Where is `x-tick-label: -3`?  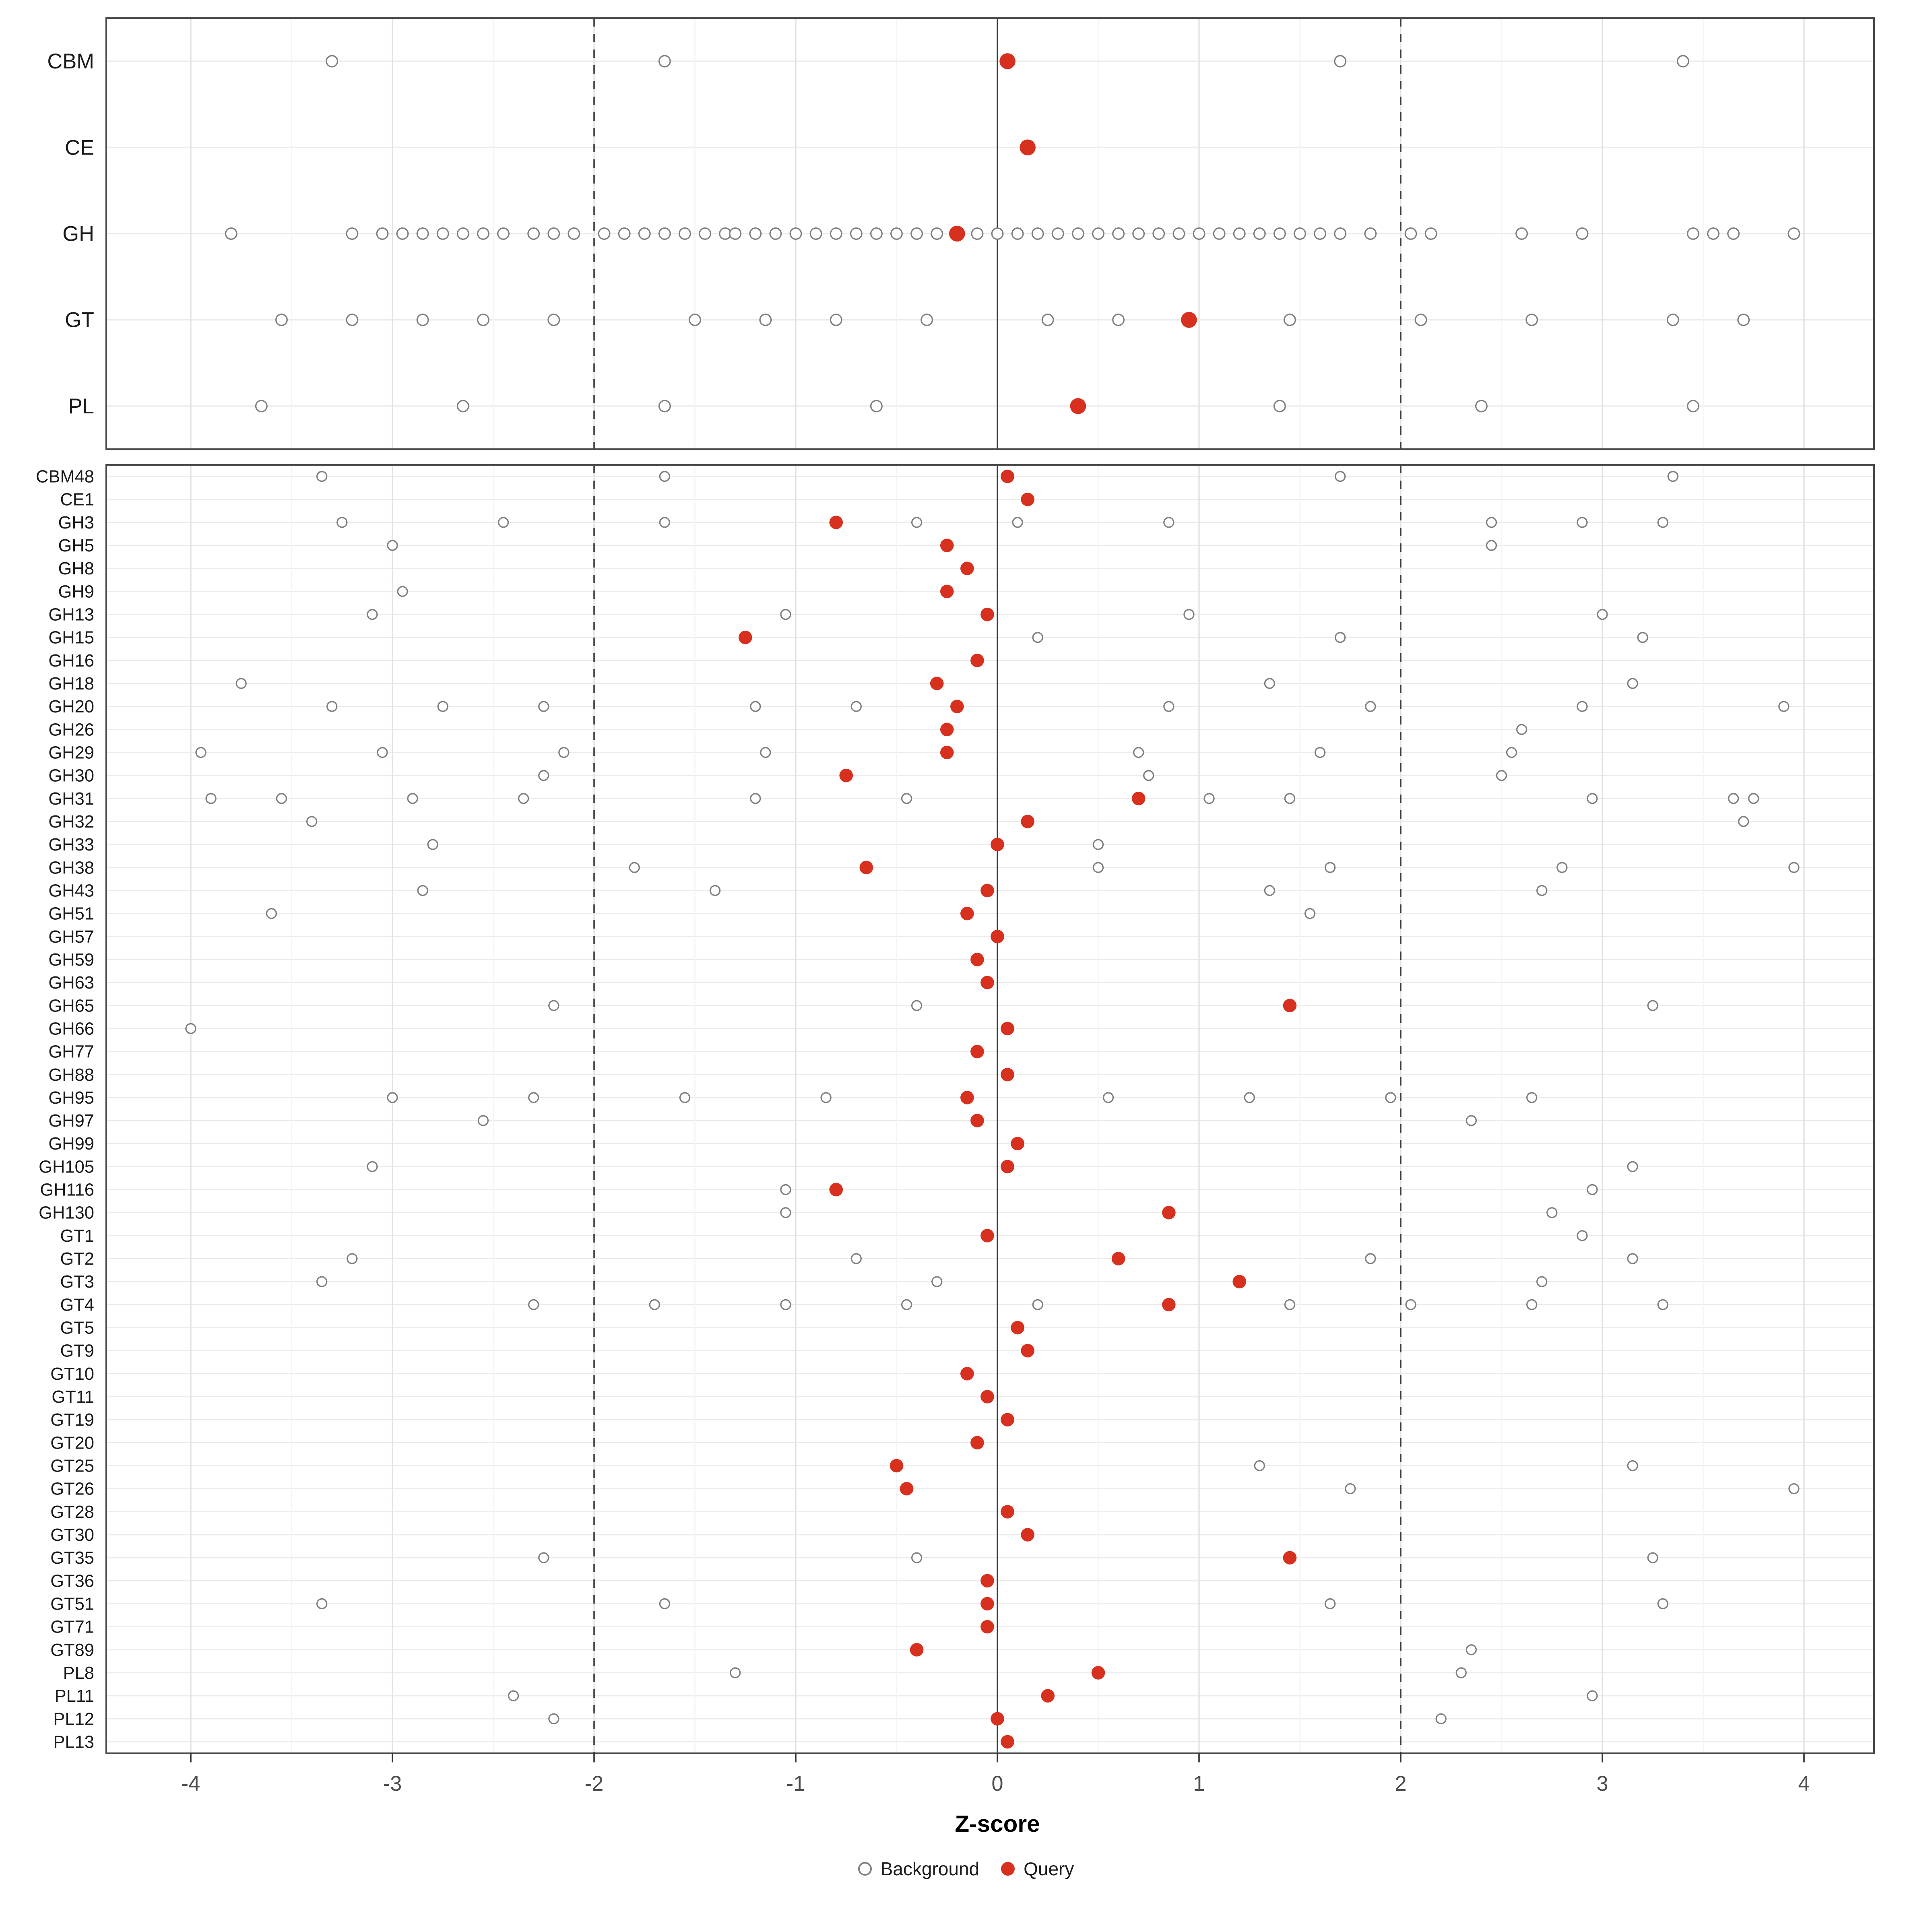 x-tick-label: -3 is located at coordinates (392, 1784).